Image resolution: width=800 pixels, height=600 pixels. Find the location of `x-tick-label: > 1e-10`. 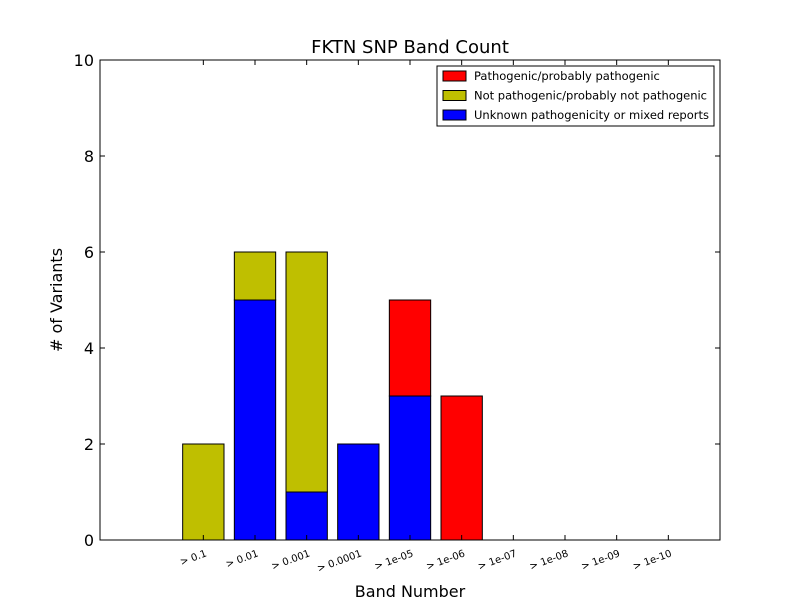

x-tick-label: > 1e-10 is located at coordinates (653, 560).